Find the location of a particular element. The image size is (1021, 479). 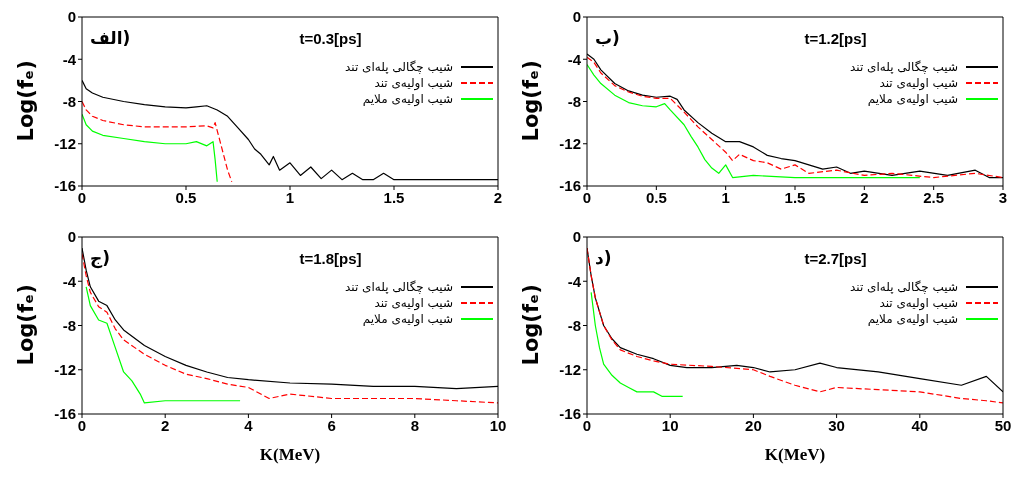

x-tick-label: 6 is located at coordinates (331, 425).